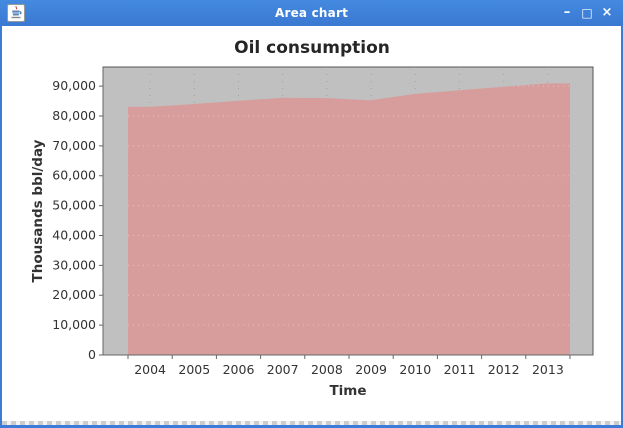 The image size is (623, 428). I want to click on x-tick-label: 2006, so click(239, 369).